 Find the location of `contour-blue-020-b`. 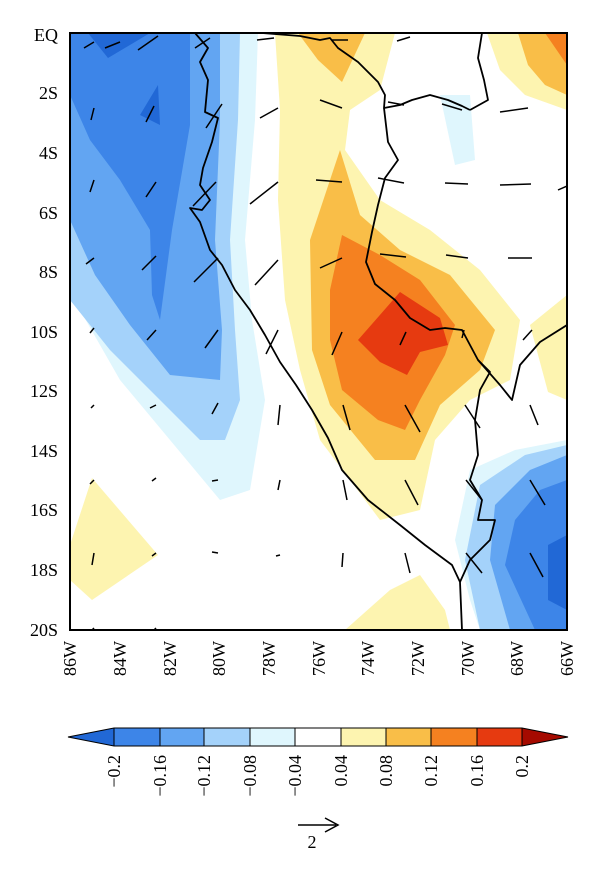

contour-blue-020-b is located at coordinates (150, 105).